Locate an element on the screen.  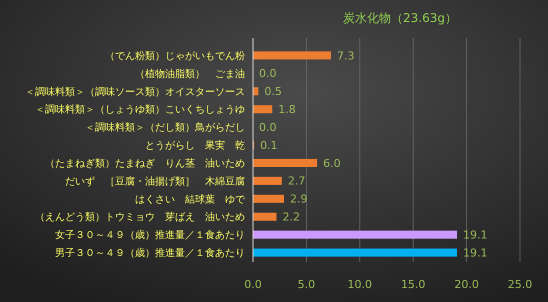
data-label: 0.5 is located at coordinates (273, 91).